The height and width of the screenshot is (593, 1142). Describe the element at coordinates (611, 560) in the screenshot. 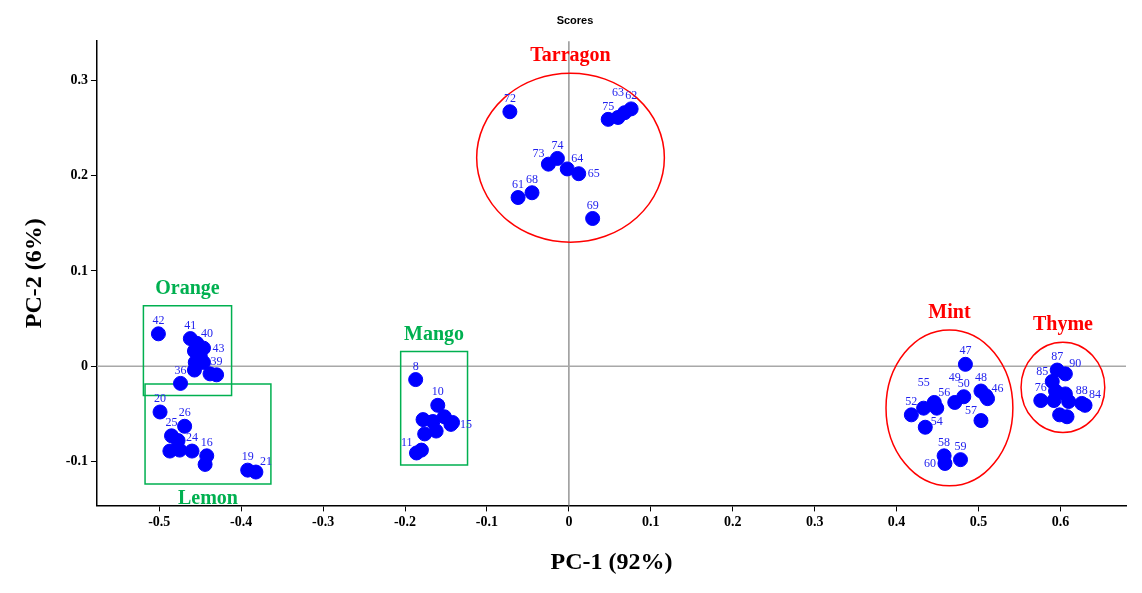

I see `x-axis-title: PC-1 (92%)` at that location.